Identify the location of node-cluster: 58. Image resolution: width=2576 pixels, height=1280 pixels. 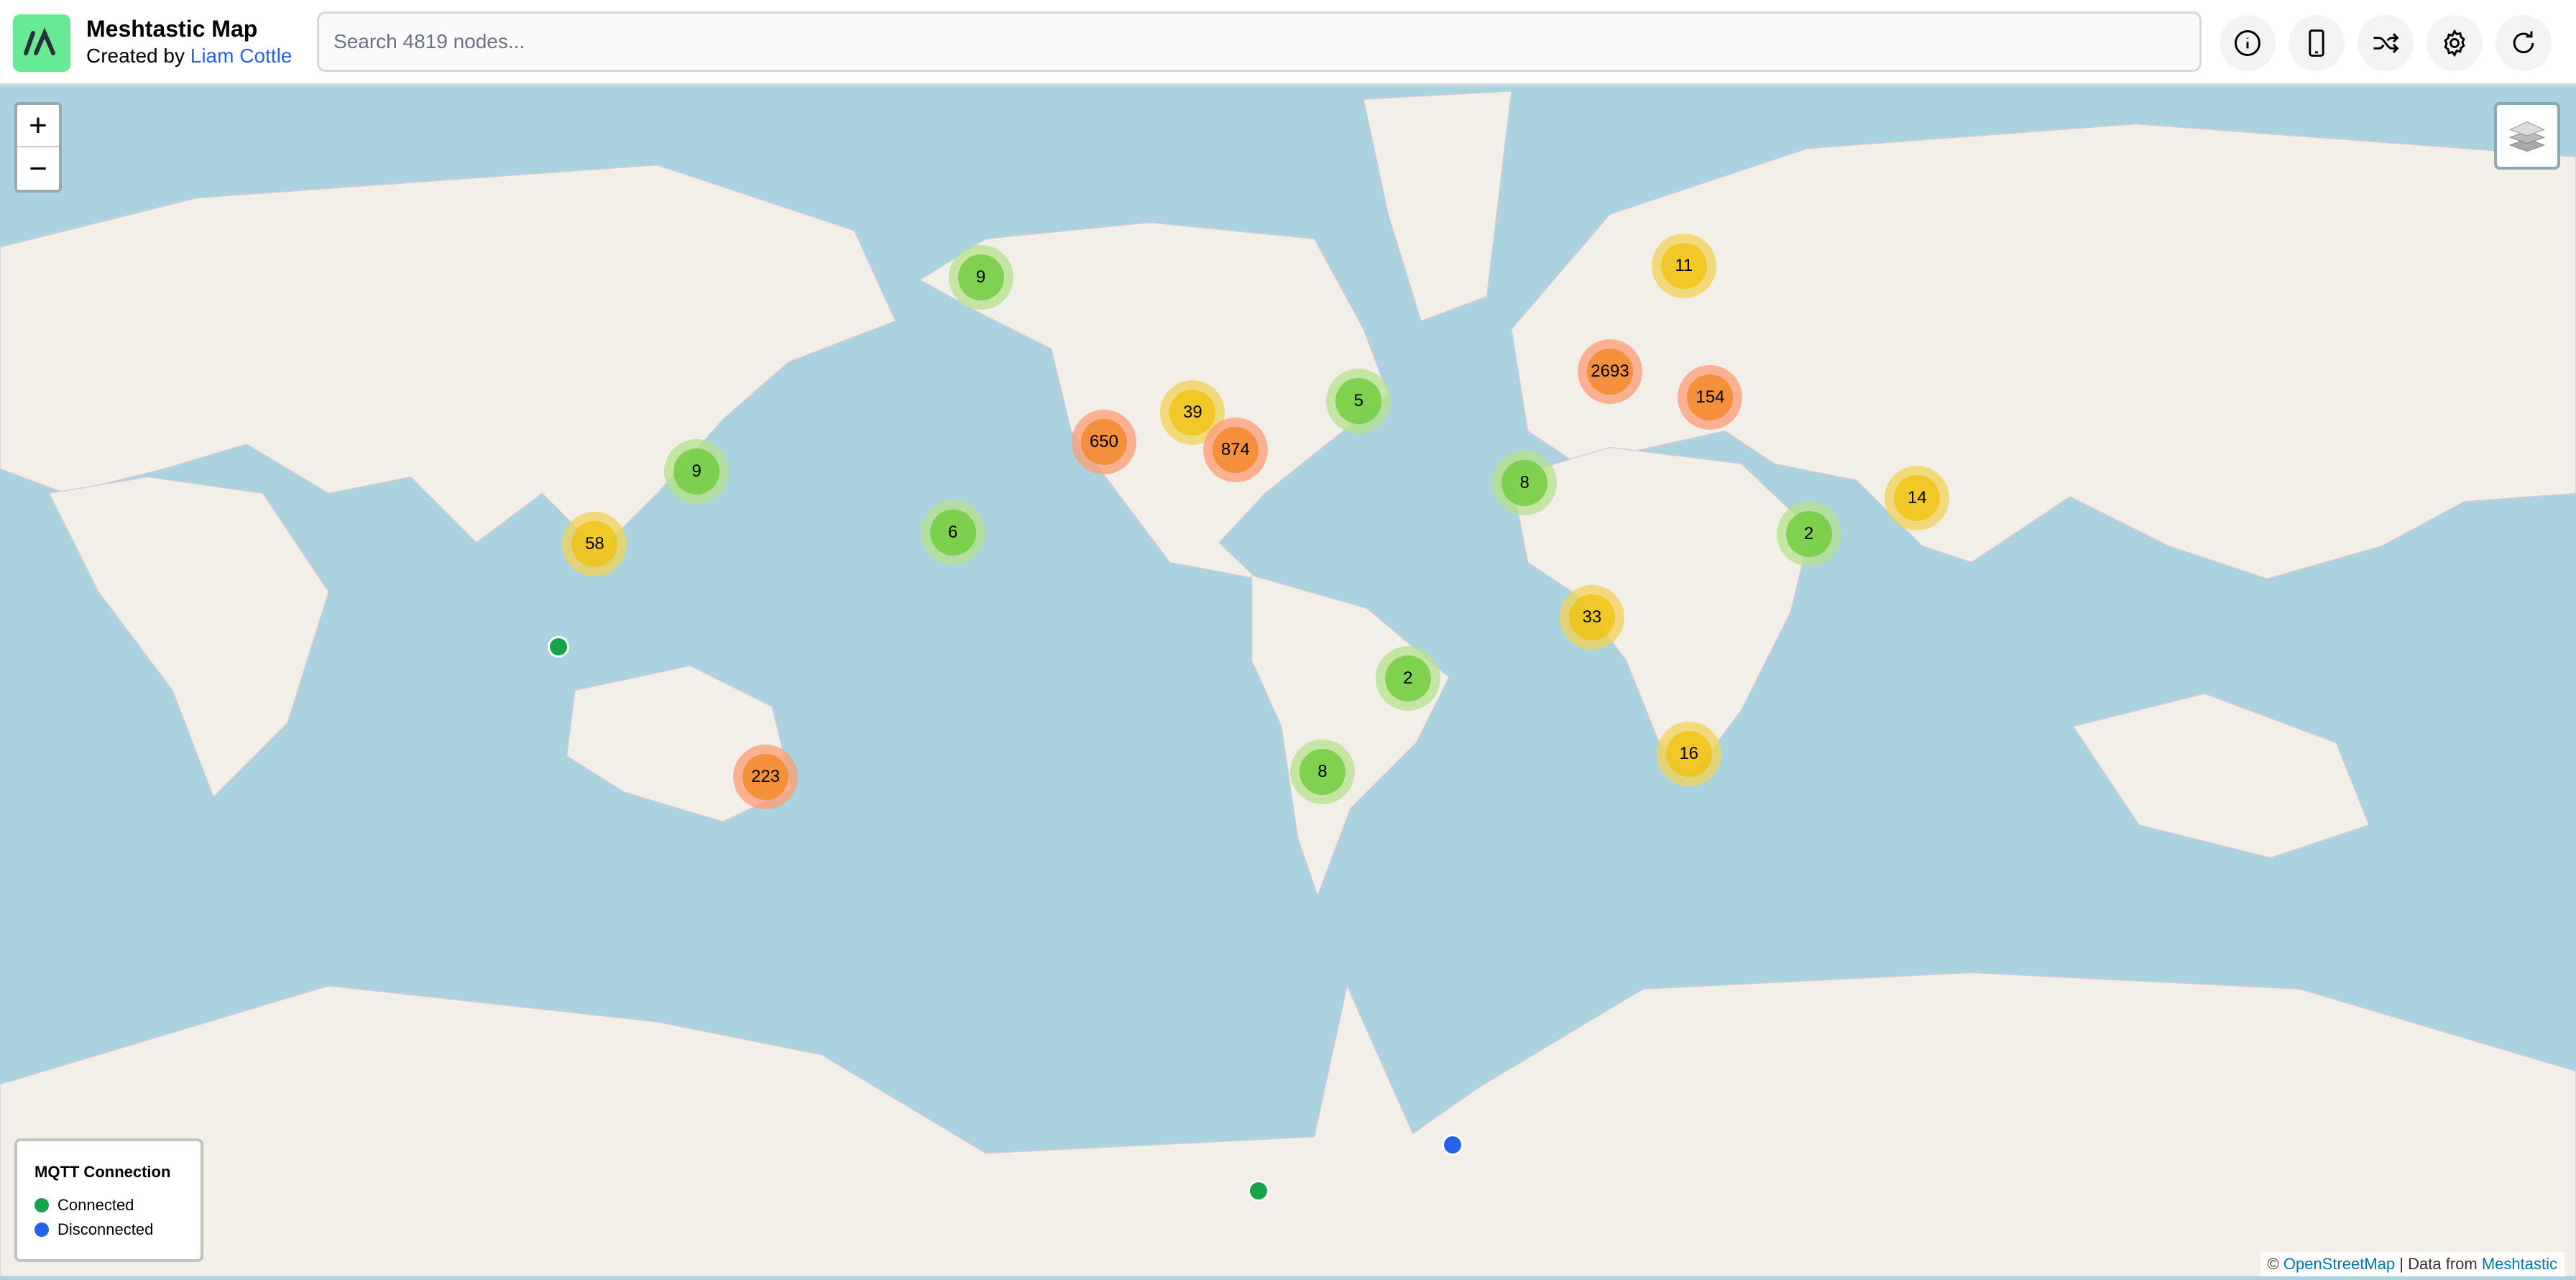
(594, 543).